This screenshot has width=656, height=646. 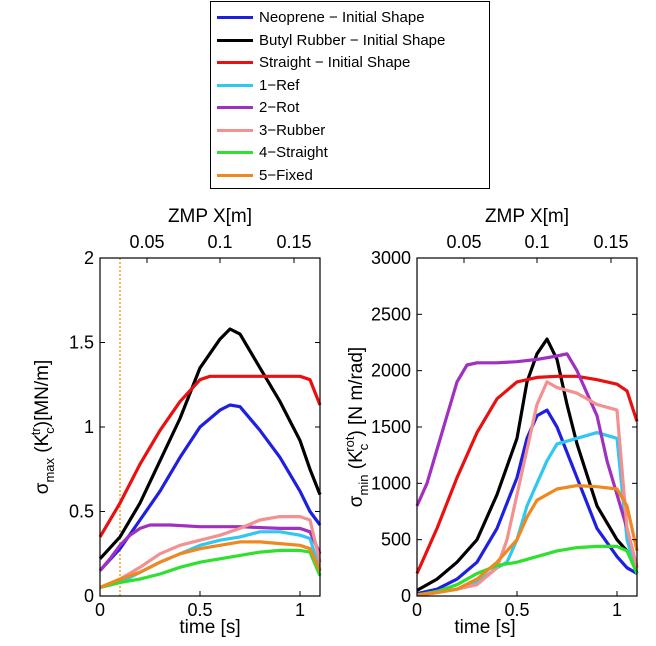 What do you see at coordinates (342, 17) in the screenshot?
I see `legend-label: Neoprene − Initial Shape` at bounding box center [342, 17].